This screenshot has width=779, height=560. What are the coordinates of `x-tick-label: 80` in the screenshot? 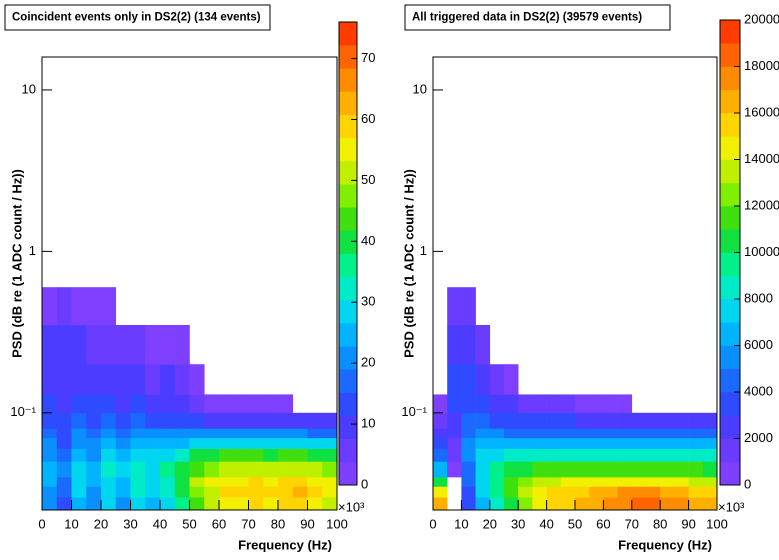 It's located at (278, 523).